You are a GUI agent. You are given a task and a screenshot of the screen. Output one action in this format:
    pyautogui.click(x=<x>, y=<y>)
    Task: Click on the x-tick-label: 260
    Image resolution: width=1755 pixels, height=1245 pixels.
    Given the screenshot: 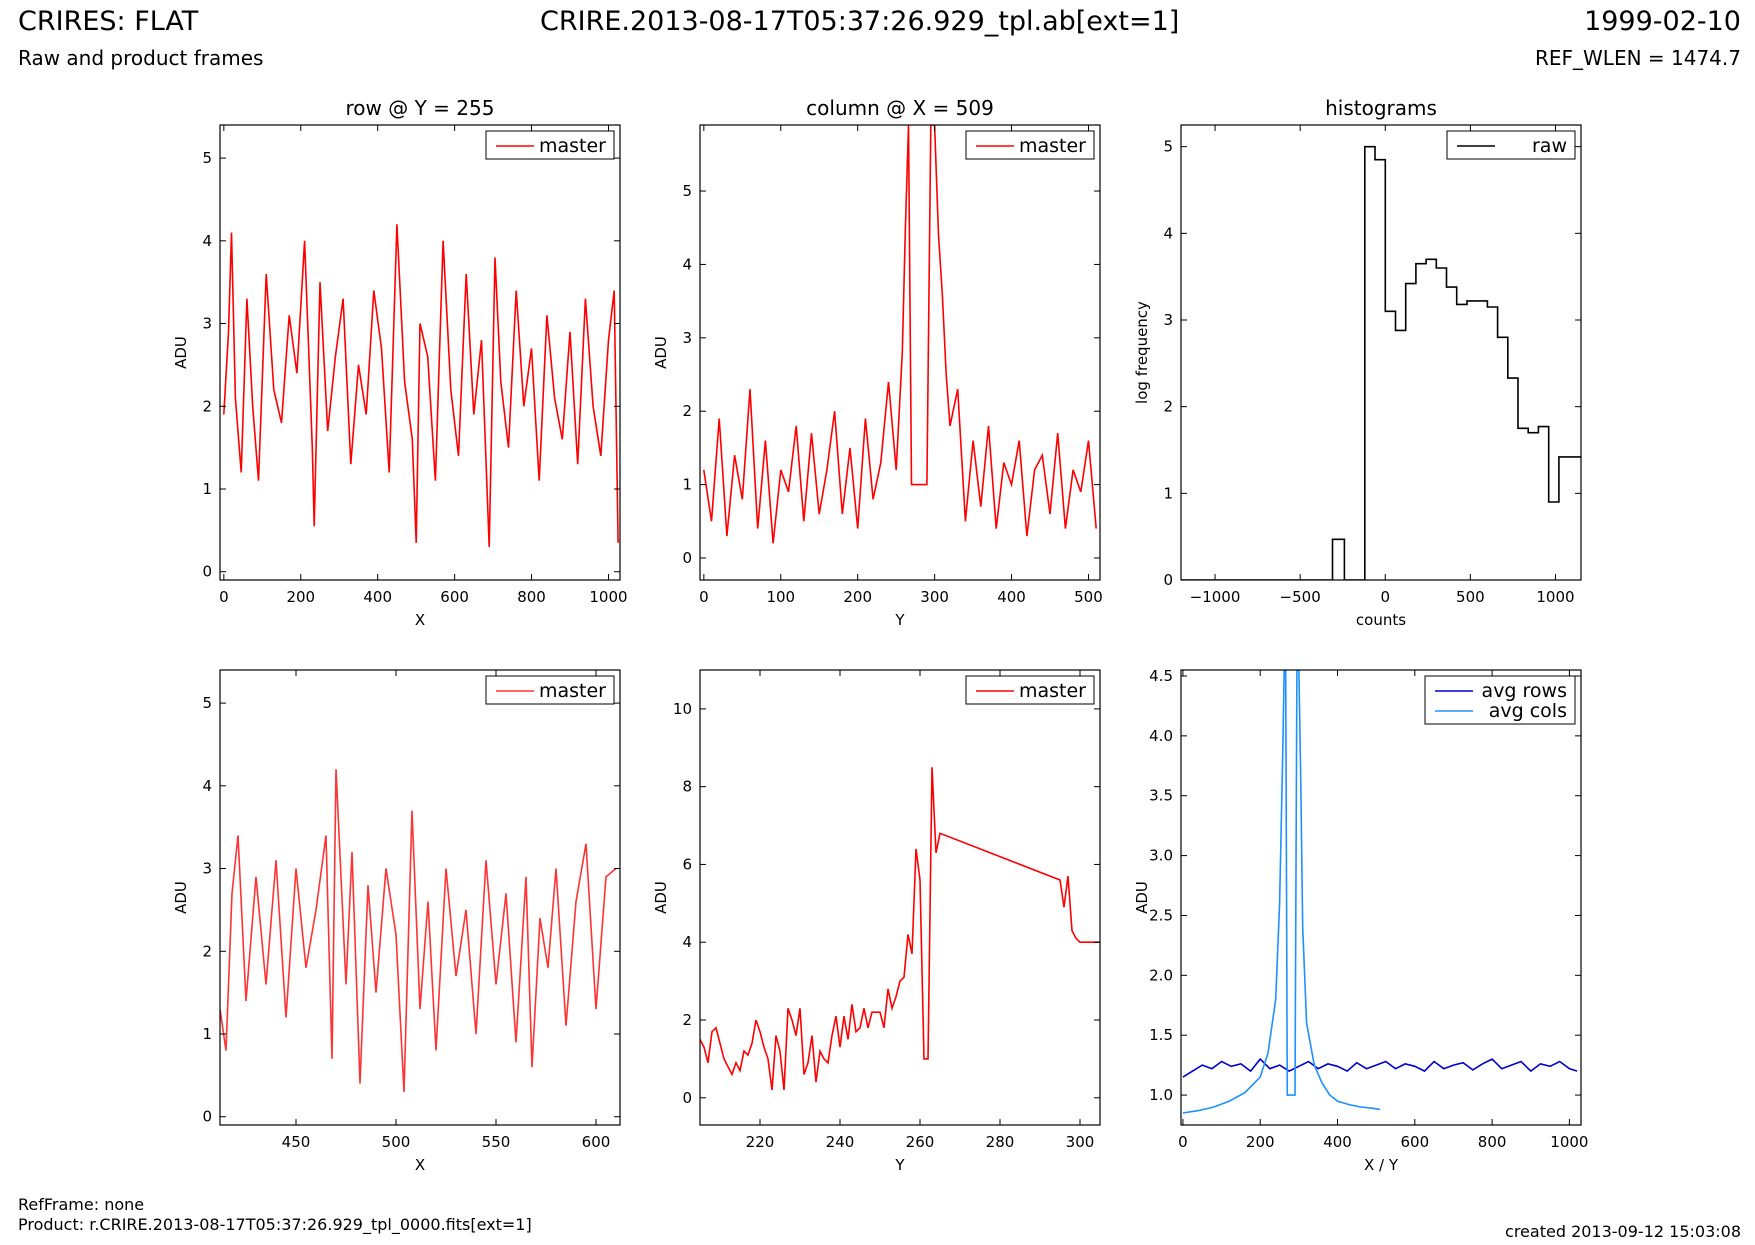 What is the action you would take?
    pyautogui.click(x=920, y=1142)
    